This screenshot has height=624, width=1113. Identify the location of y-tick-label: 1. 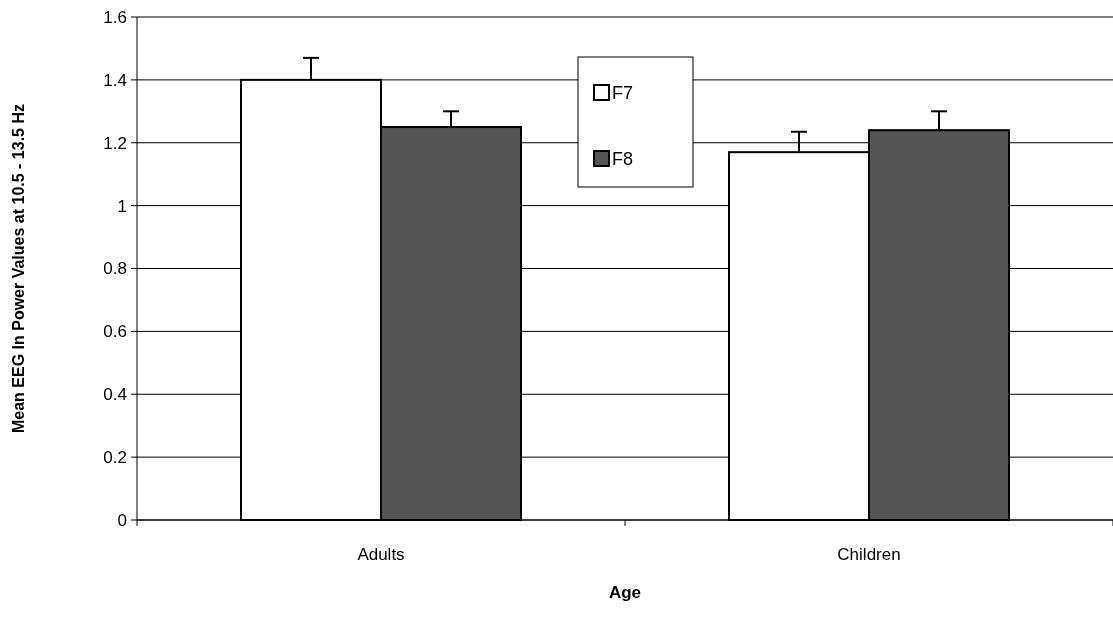
(122, 206).